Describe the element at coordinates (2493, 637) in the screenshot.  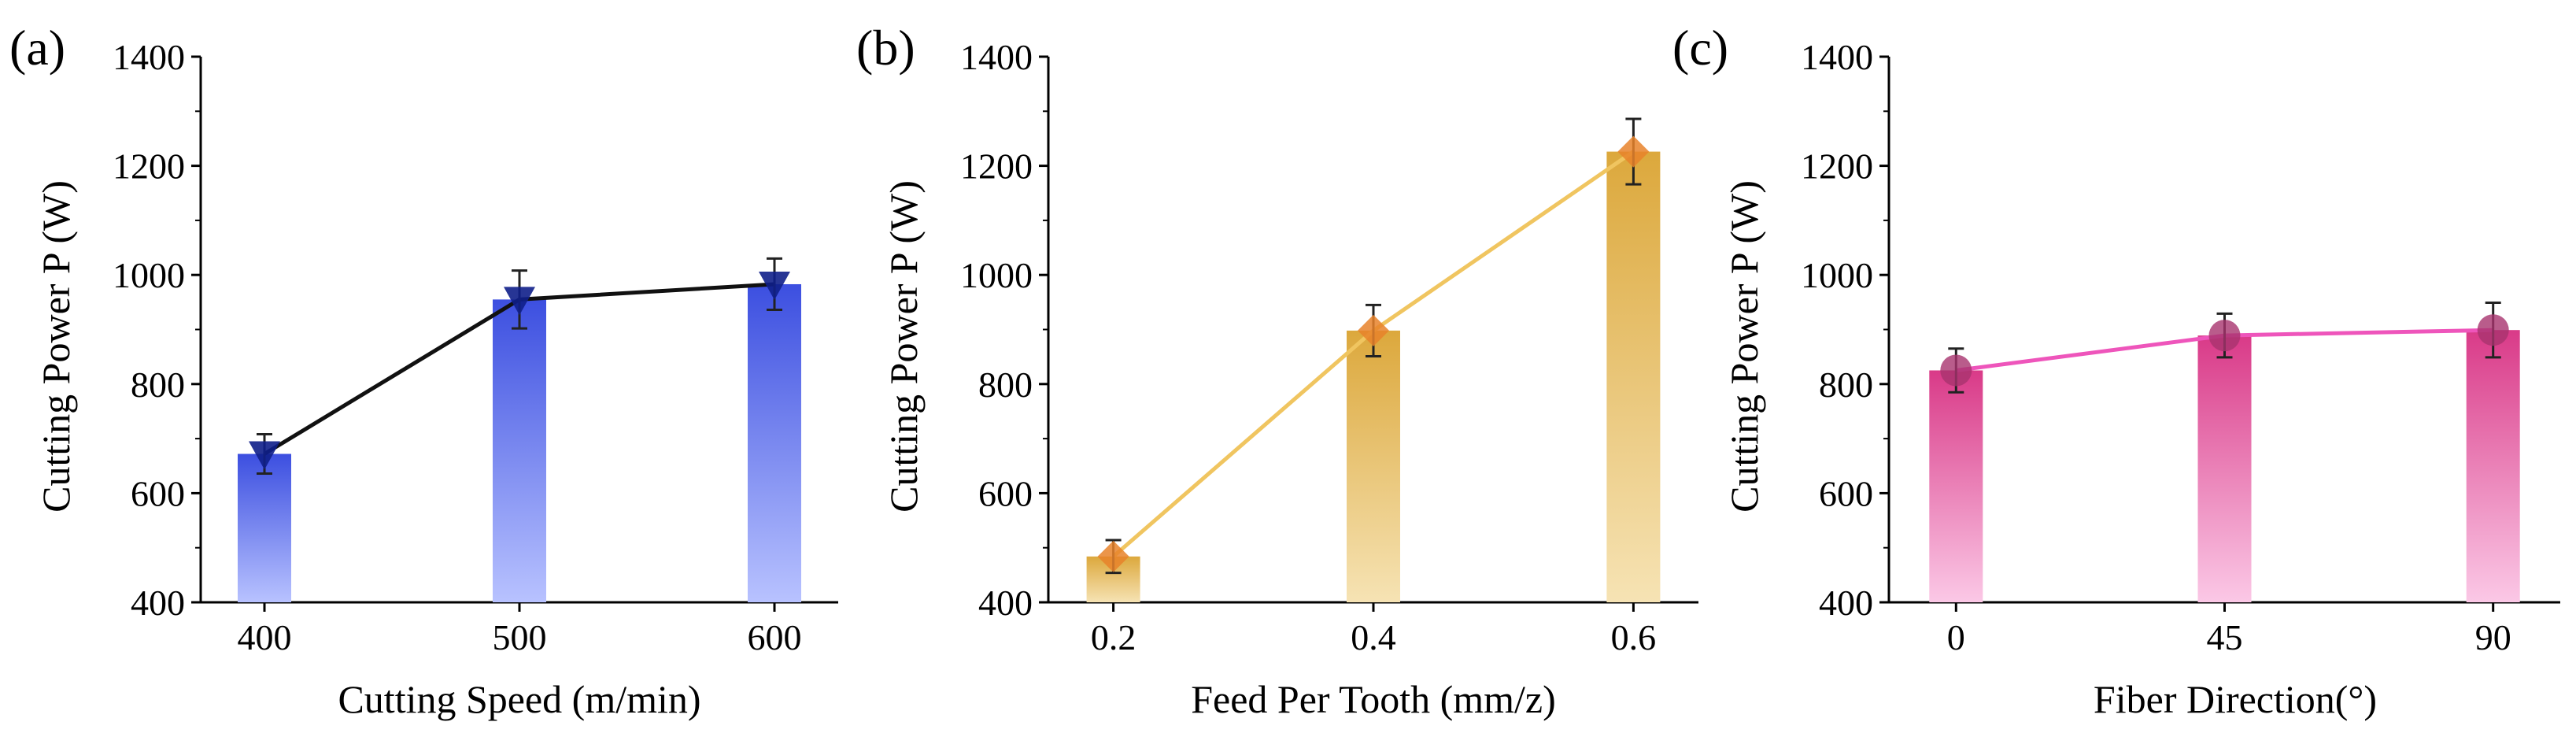
I see `panel-c-xtick-label: 90` at that location.